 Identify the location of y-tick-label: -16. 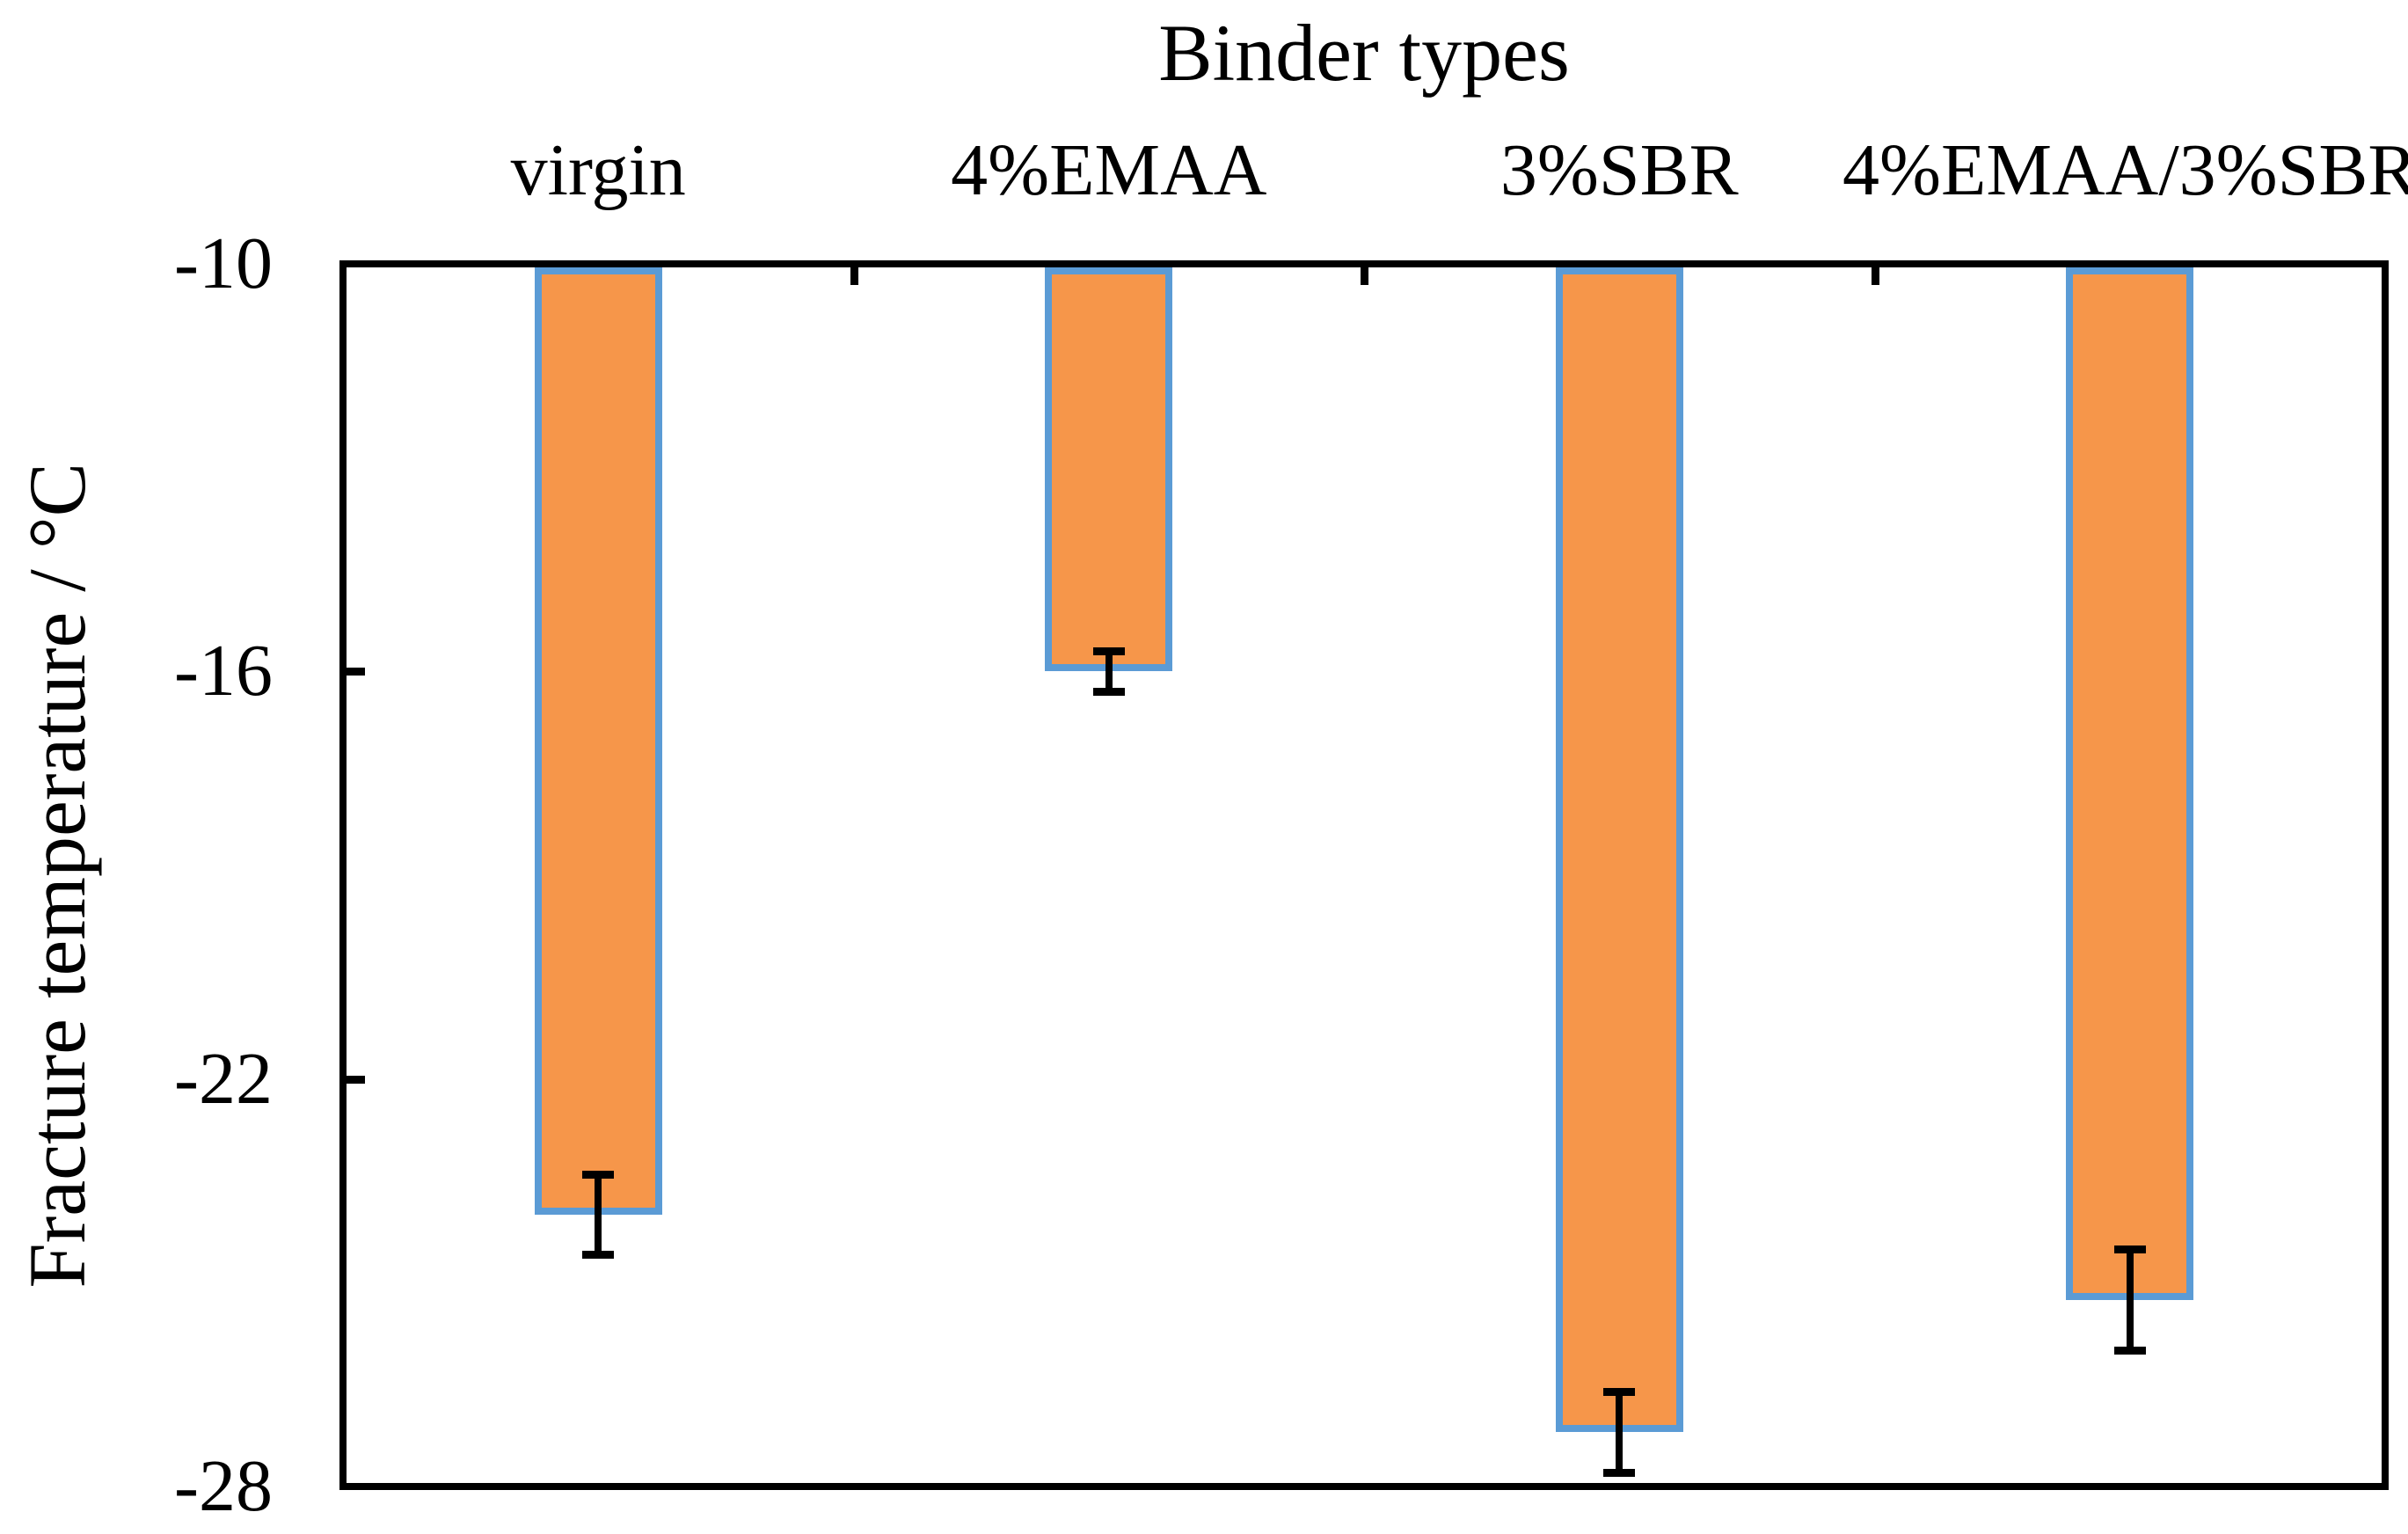
(223, 671).